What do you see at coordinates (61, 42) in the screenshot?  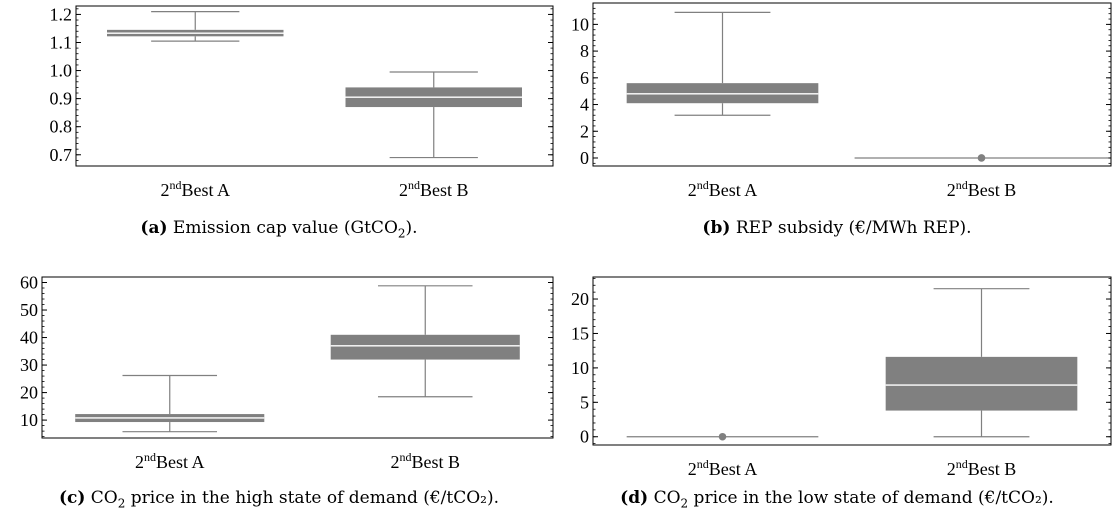 I see `y-tick-label: 1.1` at bounding box center [61, 42].